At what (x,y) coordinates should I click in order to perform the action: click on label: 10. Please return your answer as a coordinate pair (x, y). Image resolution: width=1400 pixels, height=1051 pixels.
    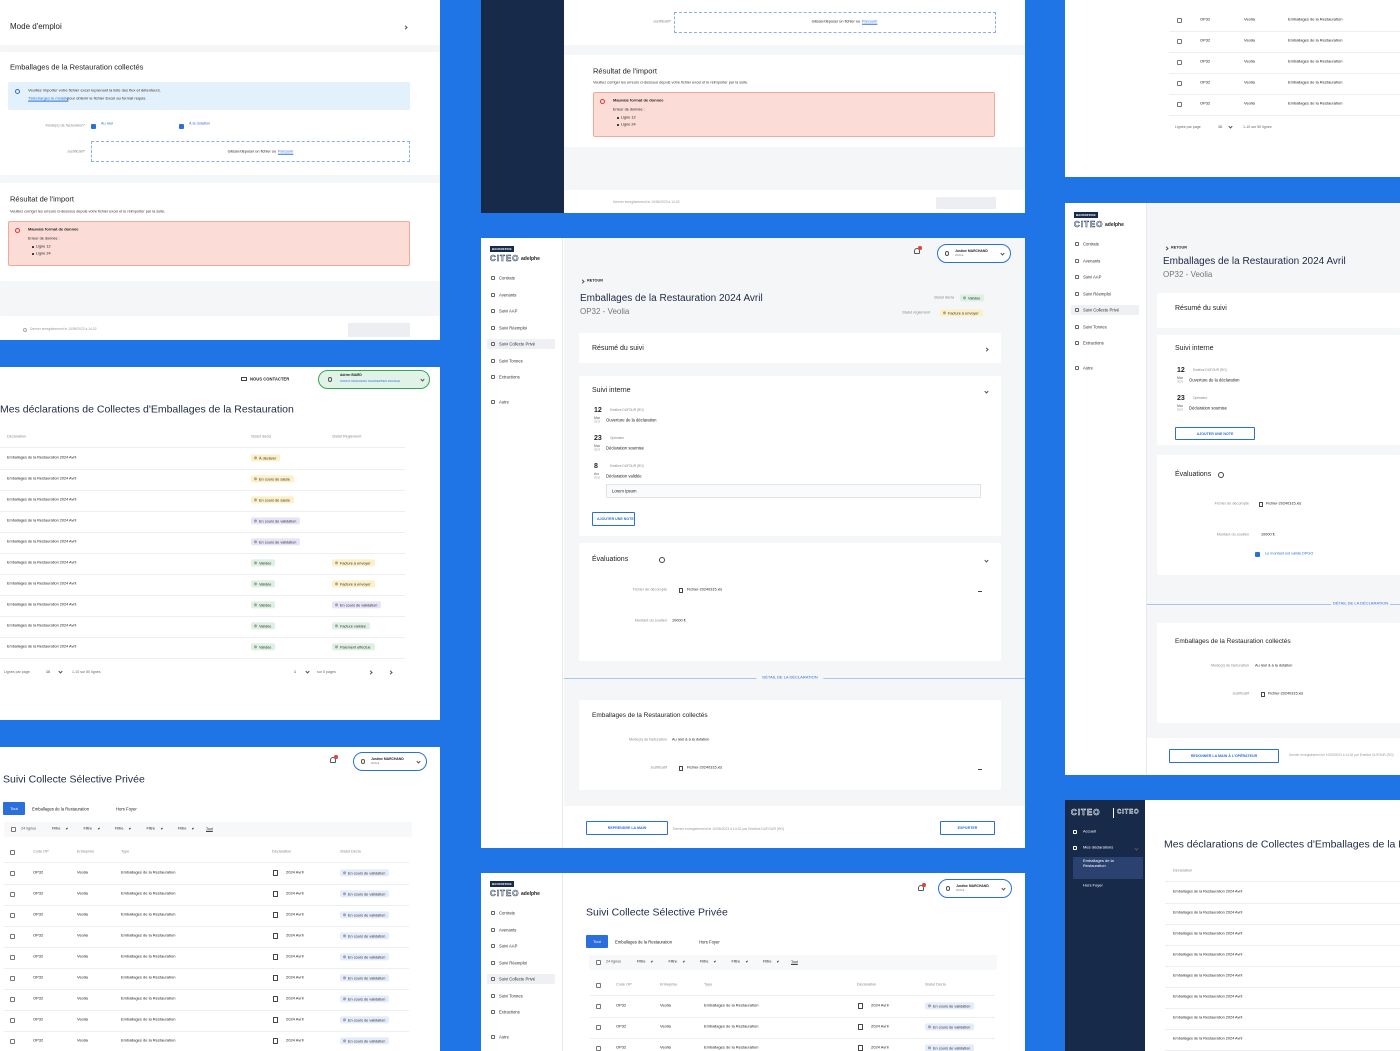
    Looking at the image, I should click on (48, 671).